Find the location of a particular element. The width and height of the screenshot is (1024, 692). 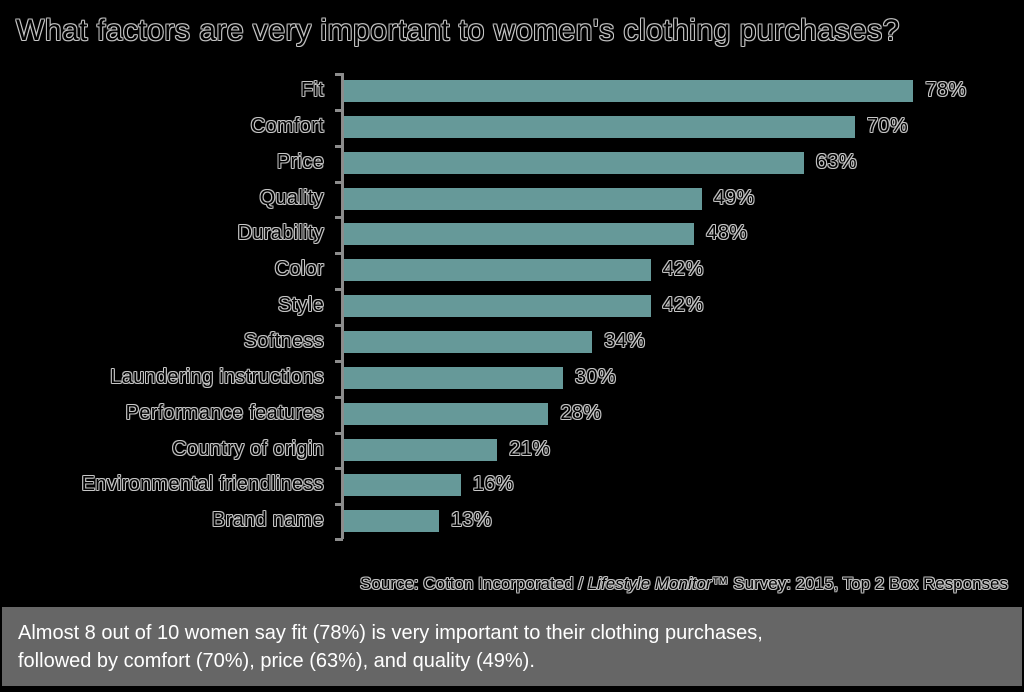

bar-row: Color 42% is located at coordinates (512, 270).